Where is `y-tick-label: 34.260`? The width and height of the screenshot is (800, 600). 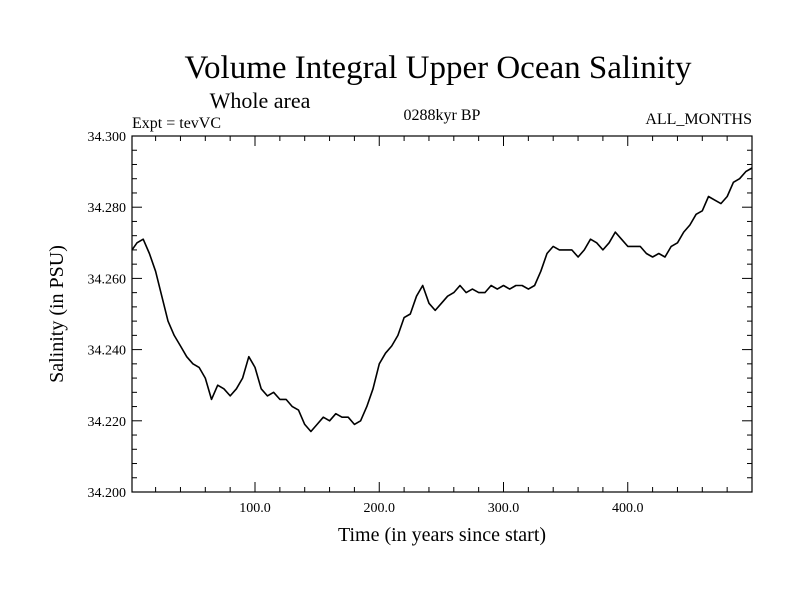
y-tick-label: 34.260 is located at coordinates (107, 279).